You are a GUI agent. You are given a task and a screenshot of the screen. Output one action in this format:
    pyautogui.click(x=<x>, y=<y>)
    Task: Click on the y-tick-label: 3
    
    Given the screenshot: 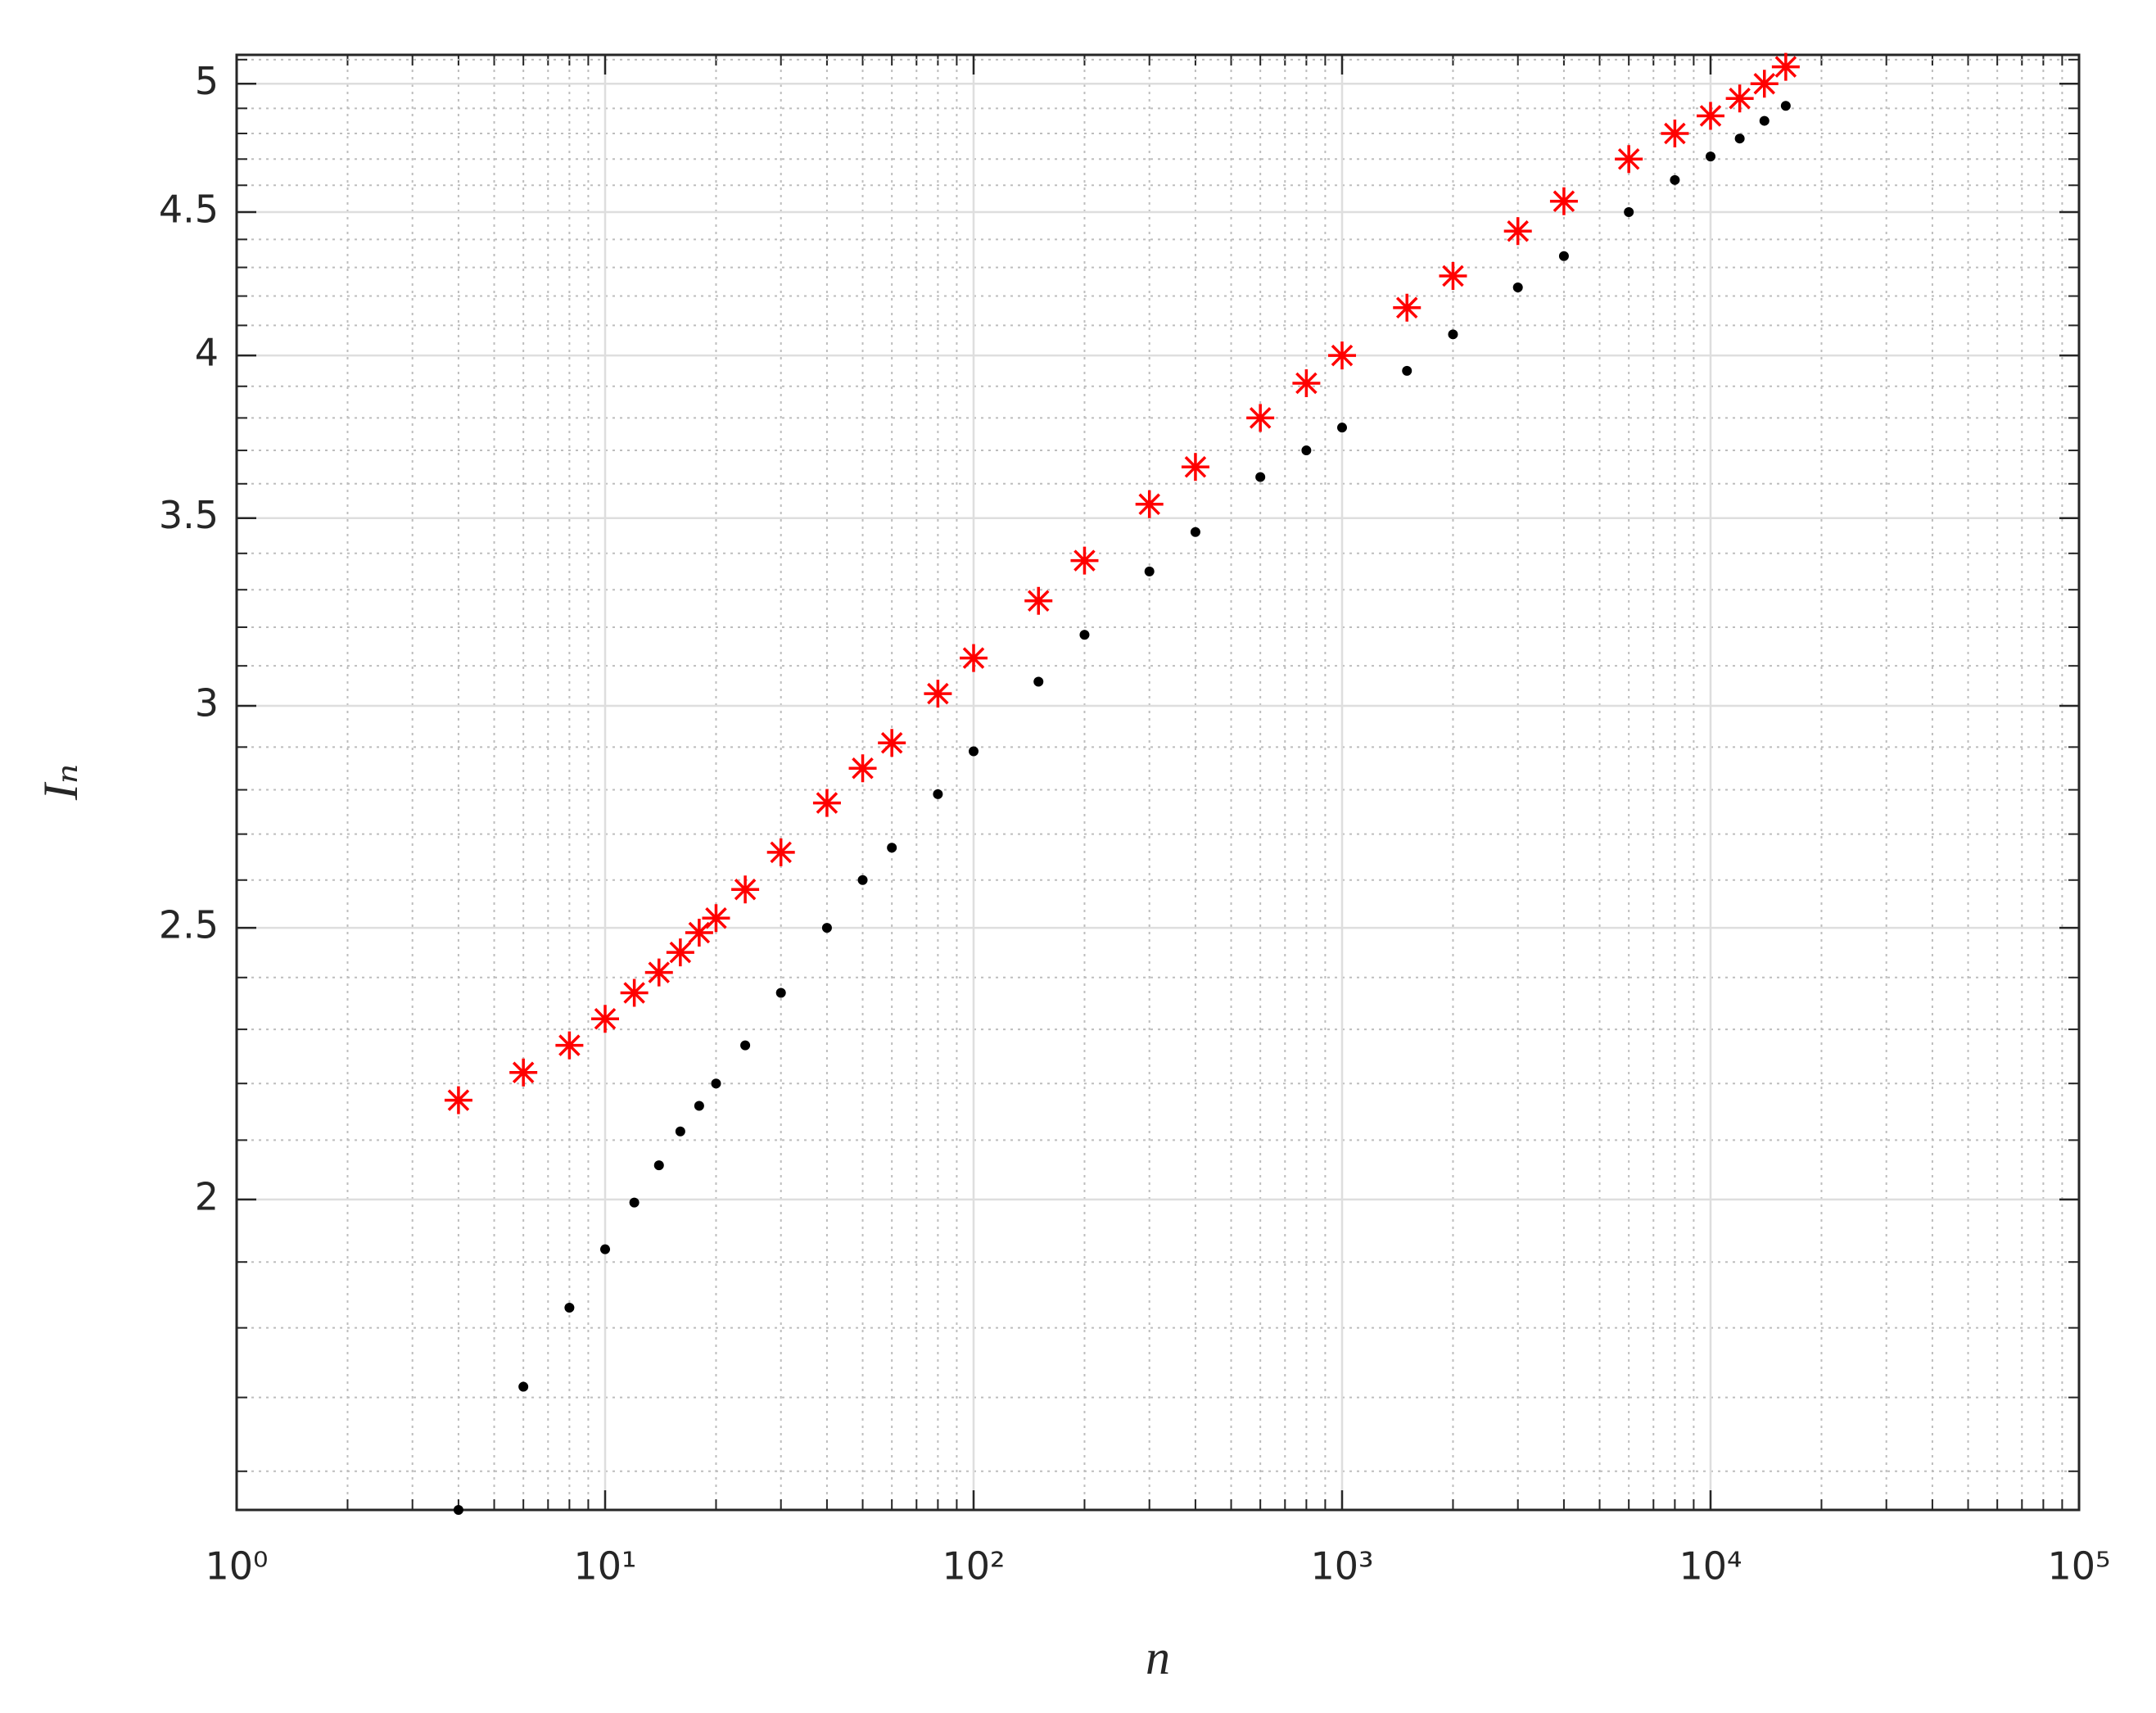 What is the action you would take?
    pyautogui.click(x=207, y=702)
    